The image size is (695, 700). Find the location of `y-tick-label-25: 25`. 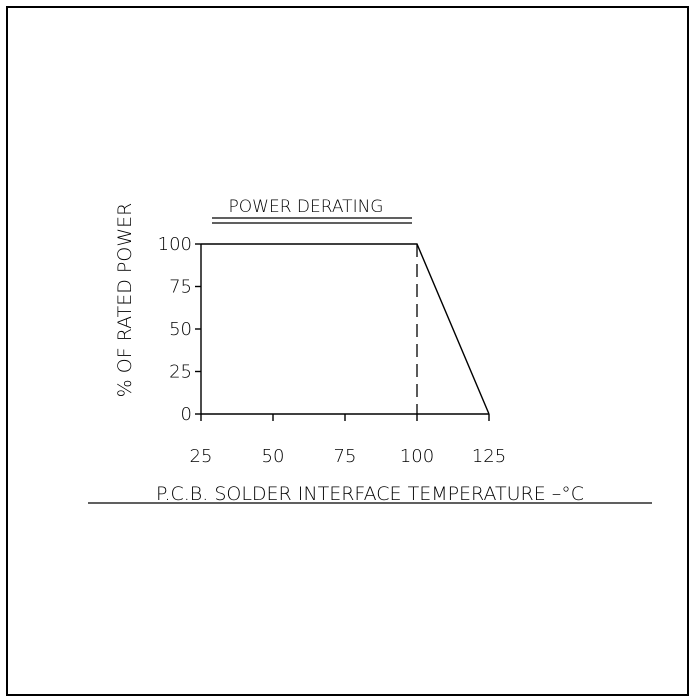

y-tick-label-25: 25 is located at coordinates (180, 372).